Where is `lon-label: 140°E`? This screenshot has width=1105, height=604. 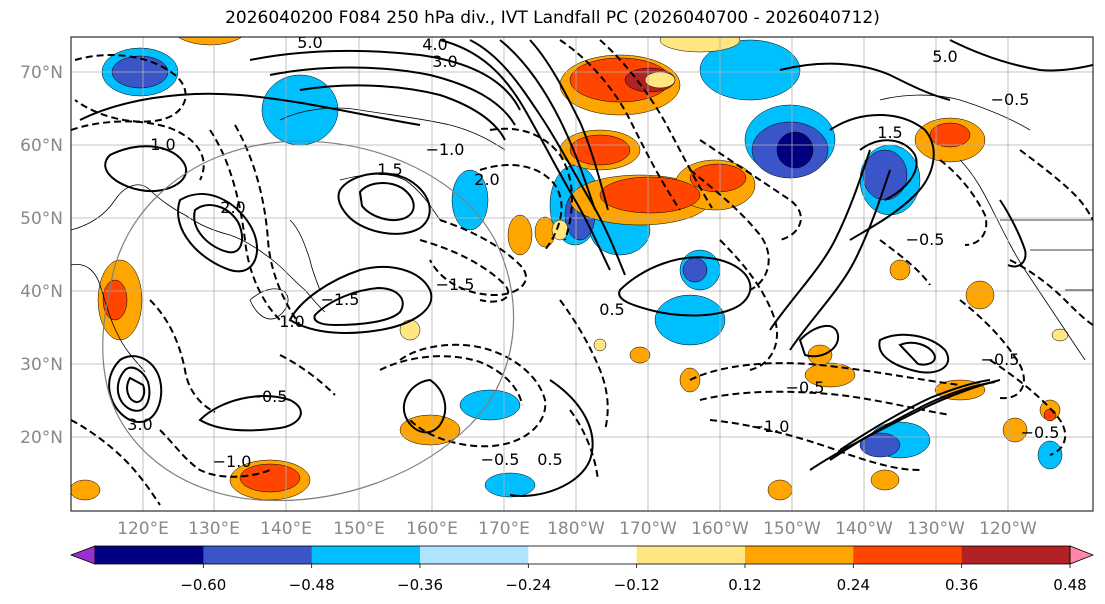
lon-label: 140°E is located at coordinates (286, 529).